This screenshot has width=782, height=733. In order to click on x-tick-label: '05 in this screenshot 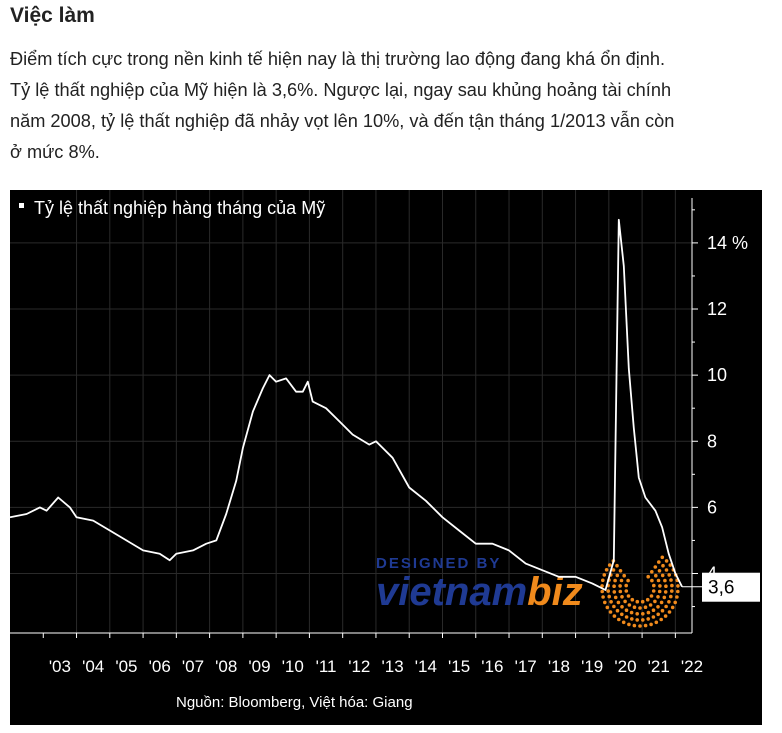, I will do `click(126, 666)`.